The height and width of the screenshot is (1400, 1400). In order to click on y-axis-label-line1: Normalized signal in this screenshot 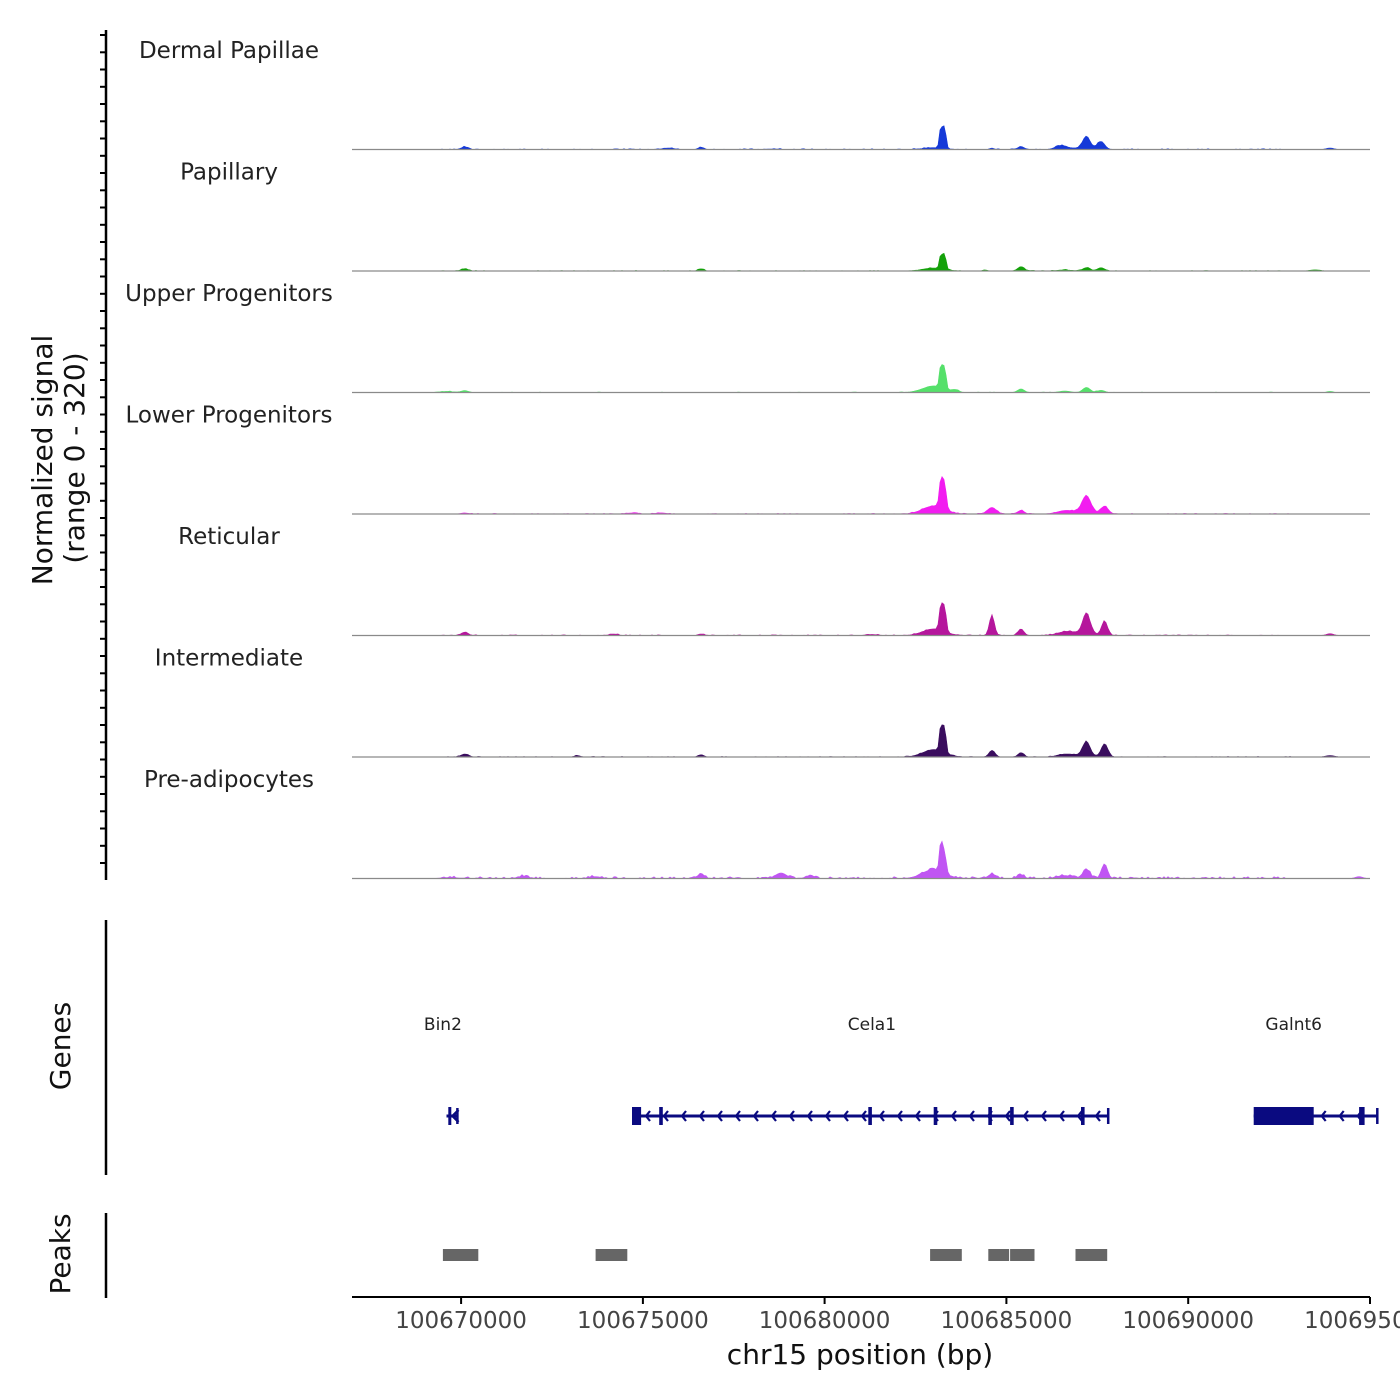, I will do `click(42, 460)`.